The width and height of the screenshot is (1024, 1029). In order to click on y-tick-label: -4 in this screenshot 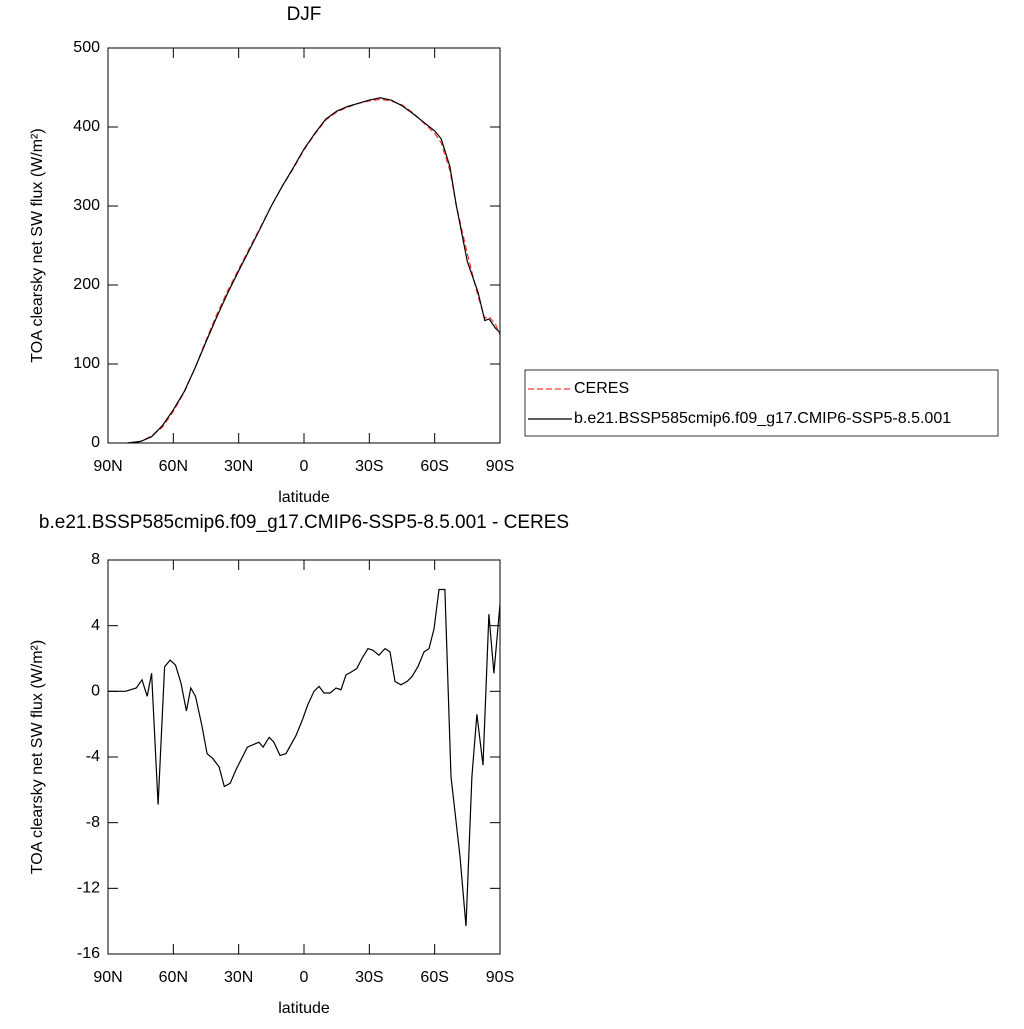, I will do `click(93, 756)`.